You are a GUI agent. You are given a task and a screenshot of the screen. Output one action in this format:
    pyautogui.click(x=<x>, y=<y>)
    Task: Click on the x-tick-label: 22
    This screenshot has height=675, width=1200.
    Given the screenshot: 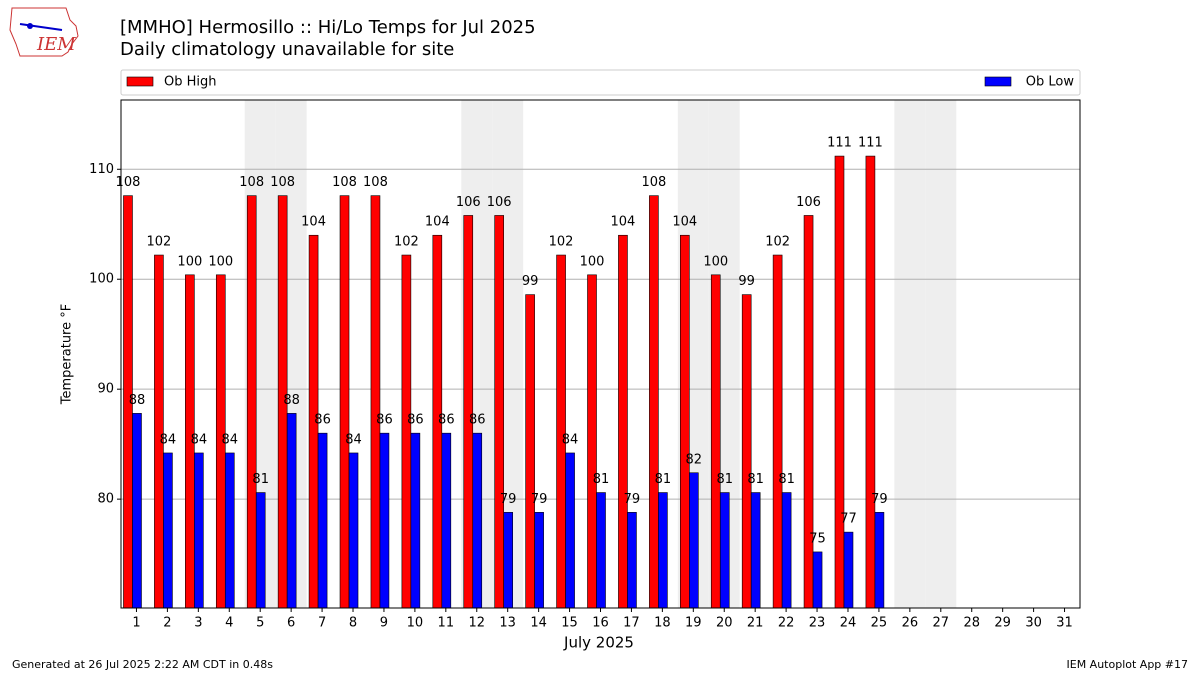 What is the action you would take?
    pyautogui.click(x=786, y=623)
    